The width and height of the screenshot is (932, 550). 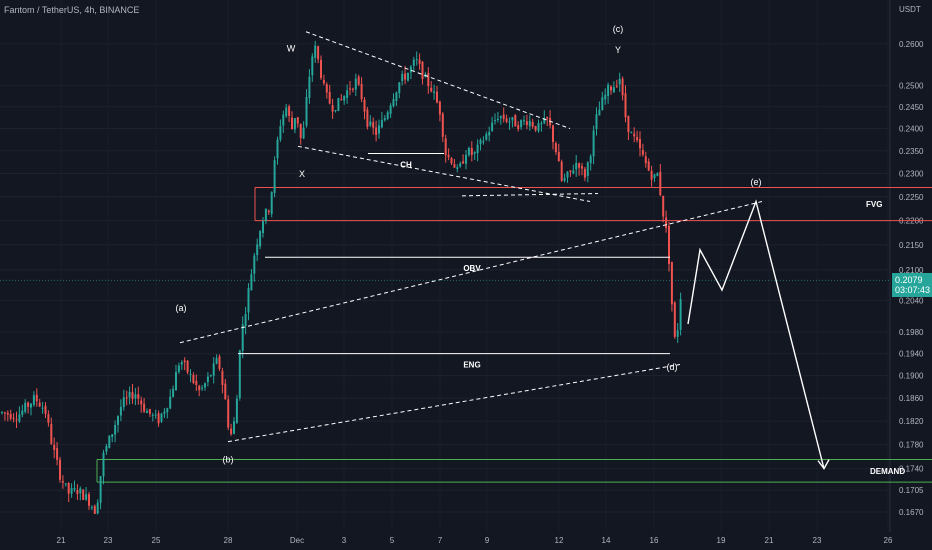 I want to click on zone-label: FVG, so click(x=874, y=204).